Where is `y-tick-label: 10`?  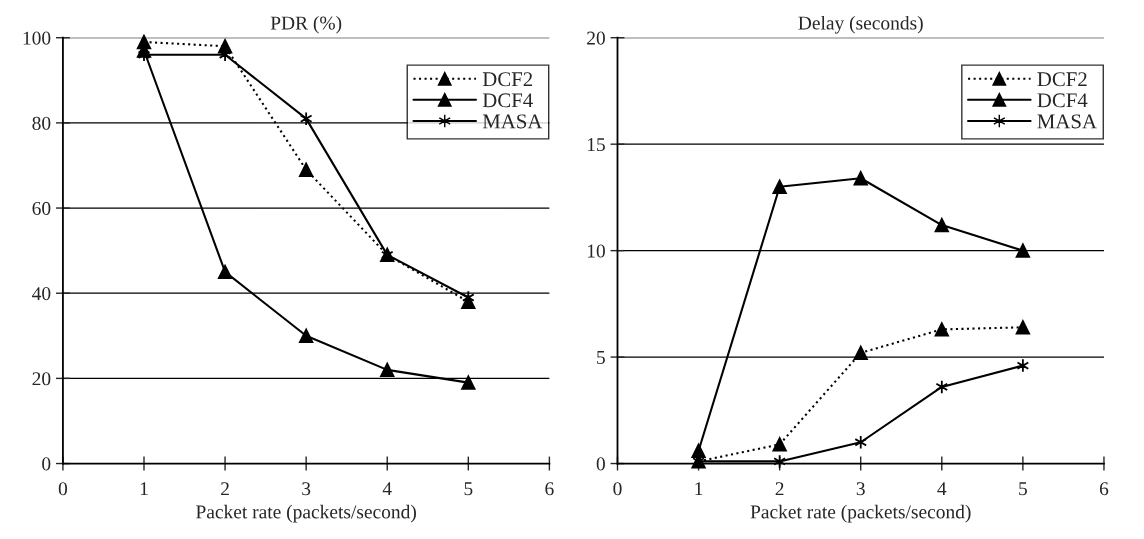 y-tick-label: 10 is located at coordinates (596, 251).